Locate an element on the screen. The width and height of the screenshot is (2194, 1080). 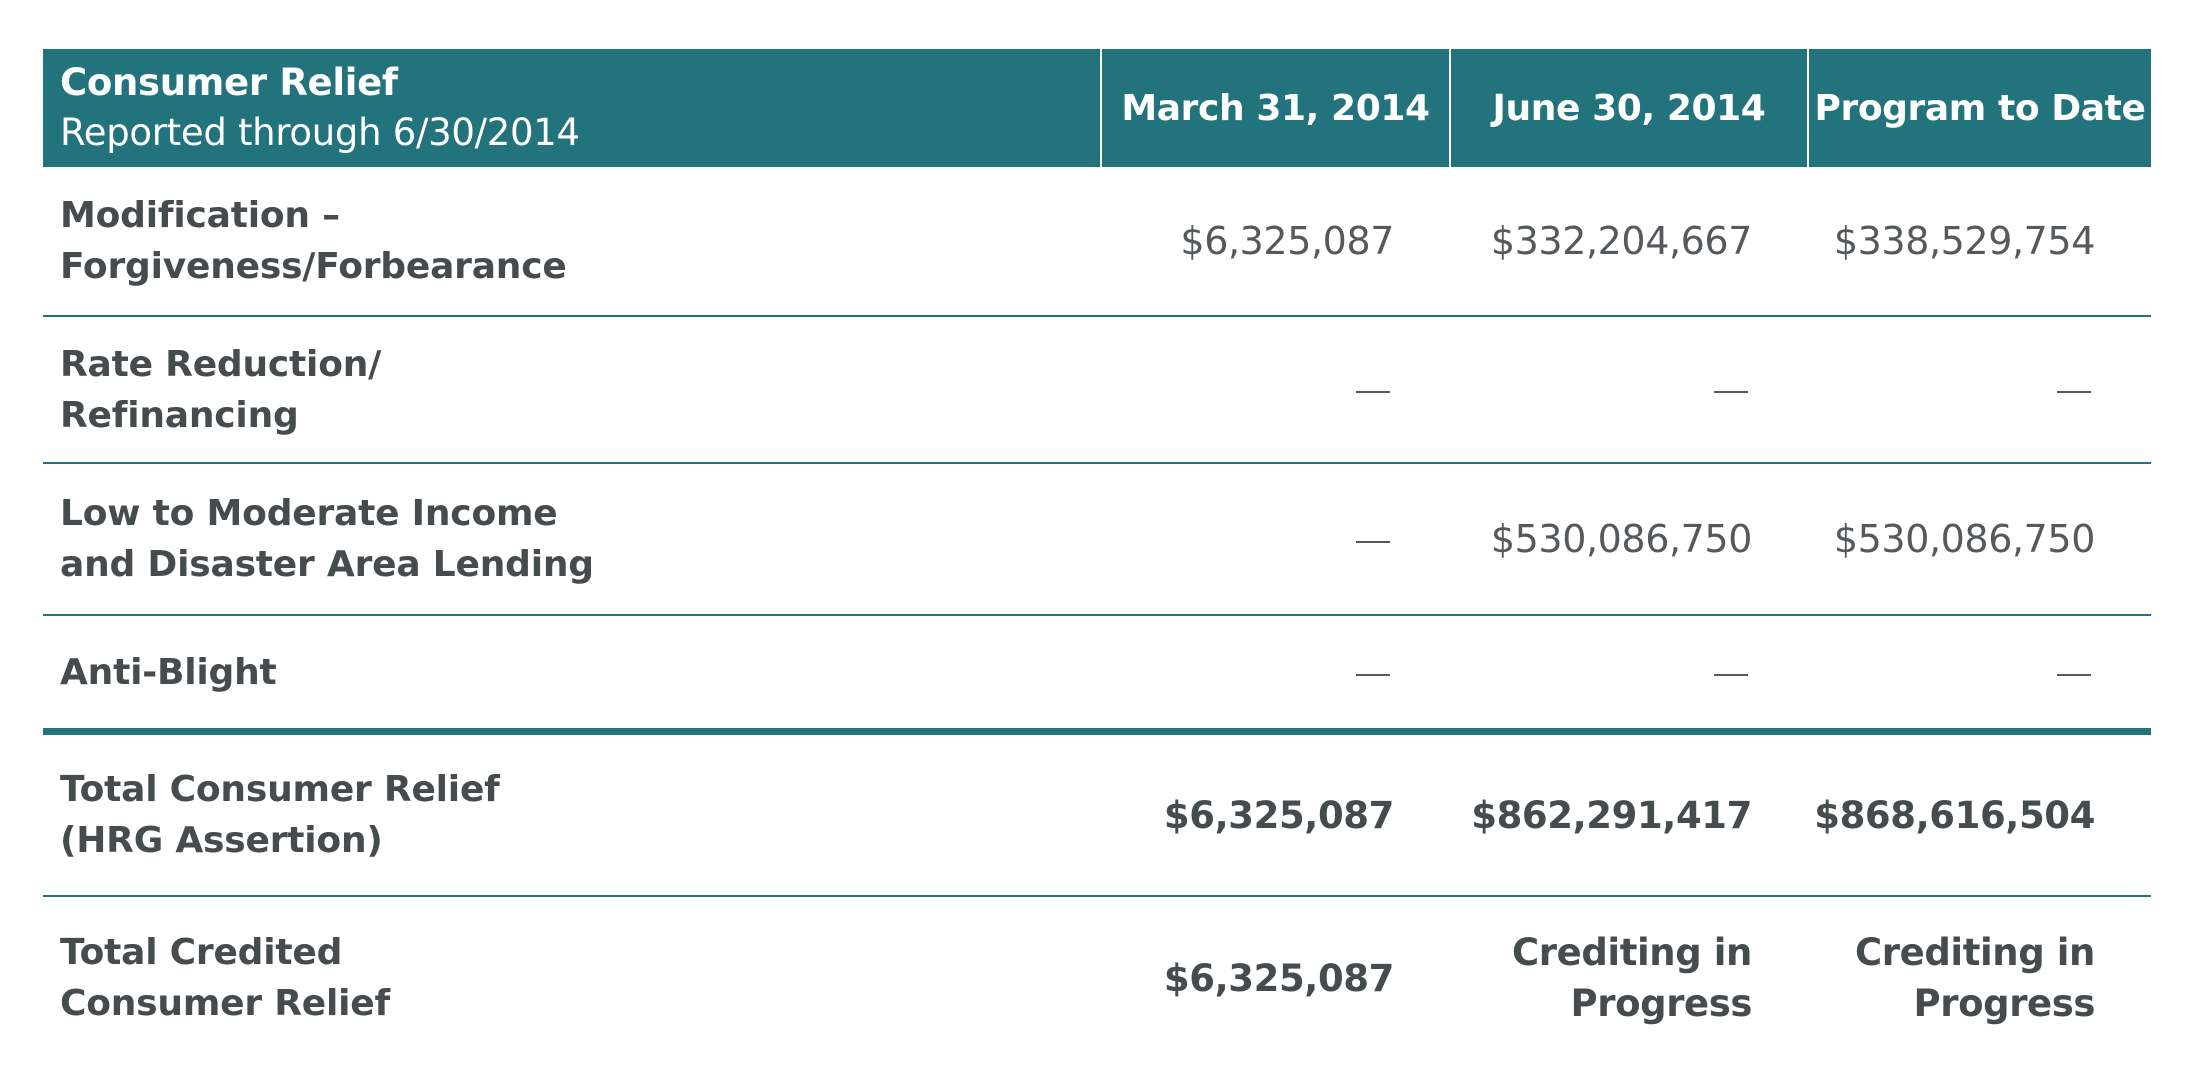
value-cell: $332,204,667 is located at coordinates (1629, 242).